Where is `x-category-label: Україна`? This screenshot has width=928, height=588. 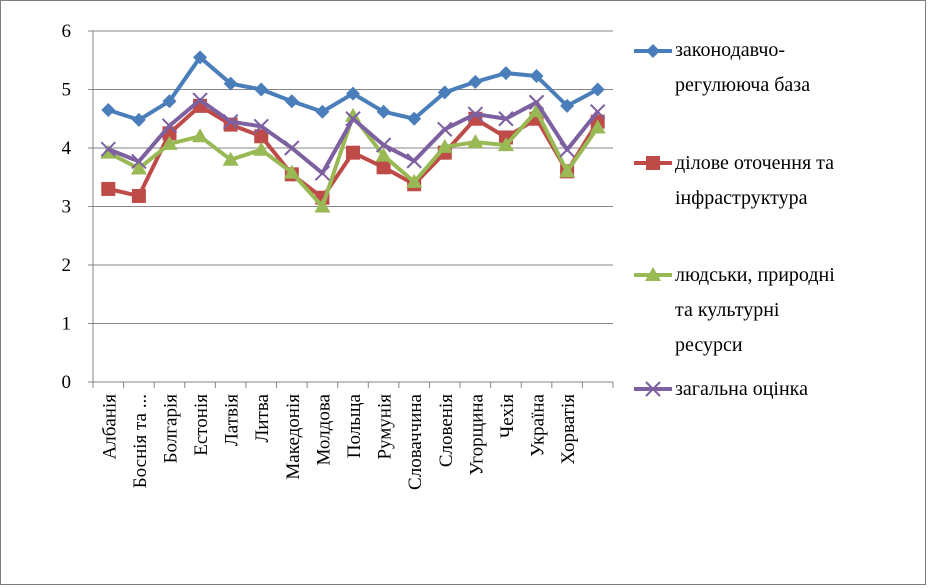 x-category-label: Україна is located at coordinates (538, 424).